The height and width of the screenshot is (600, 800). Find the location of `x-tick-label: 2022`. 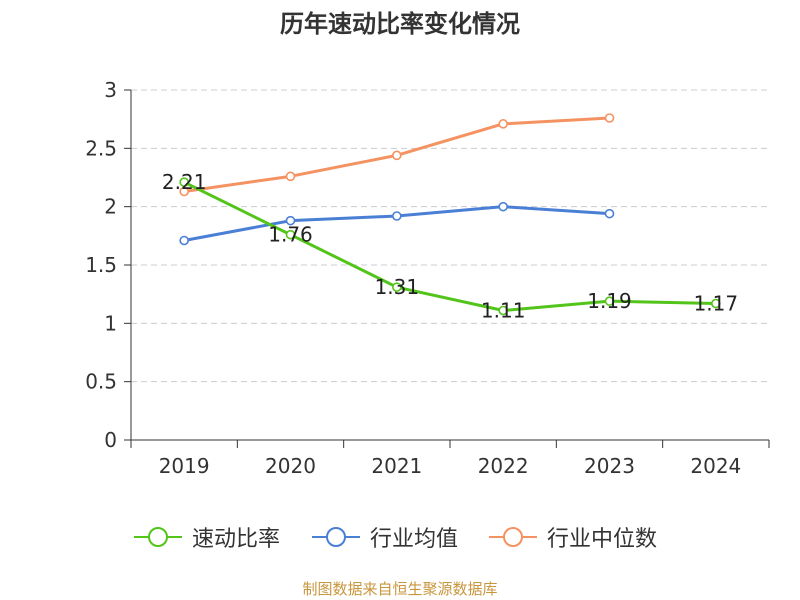

x-tick-label: 2022 is located at coordinates (503, 466).